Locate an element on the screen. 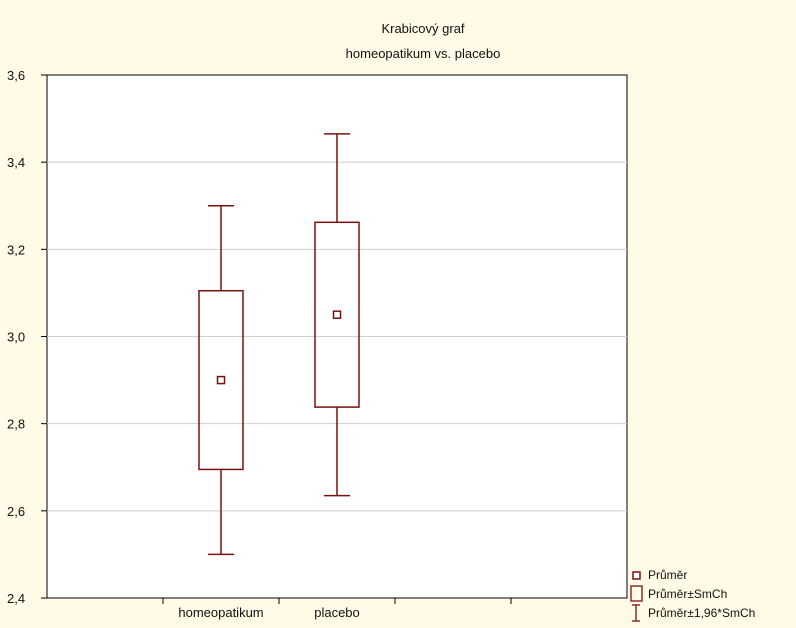 Image resolution: width=796 pixels, height=628 pixels. chart-subtitle: homeopatikum vs. placebo is located at coordinates (423, 53).